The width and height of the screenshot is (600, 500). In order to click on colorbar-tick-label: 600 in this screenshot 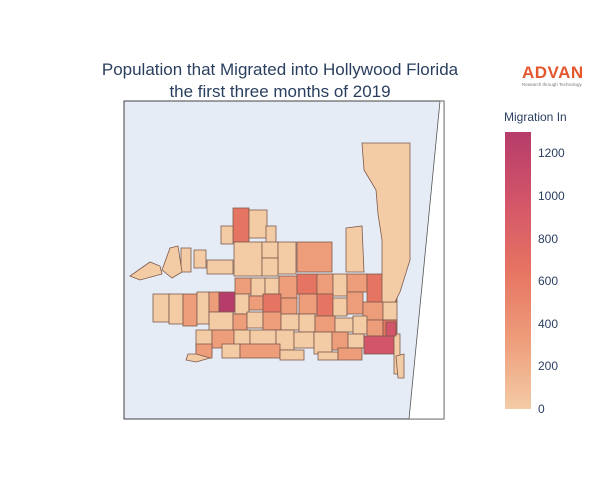, I will do `click(548, 281)`.